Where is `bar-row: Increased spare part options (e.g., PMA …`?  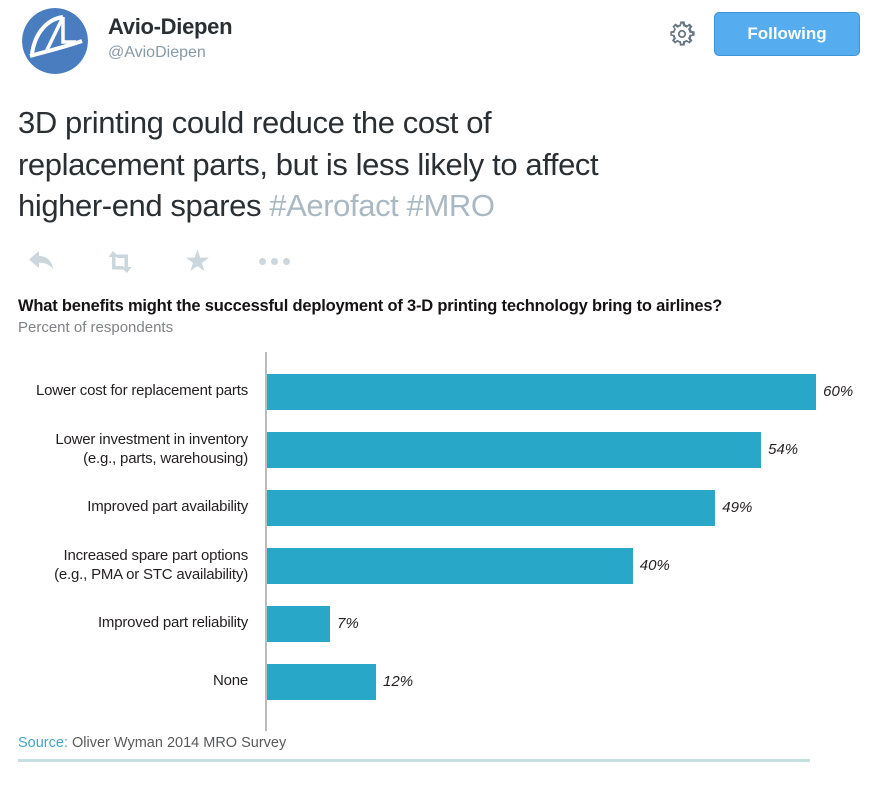 bar-row: Increased spare part options (e.g., PMA … is located at coordinates (440, 566).